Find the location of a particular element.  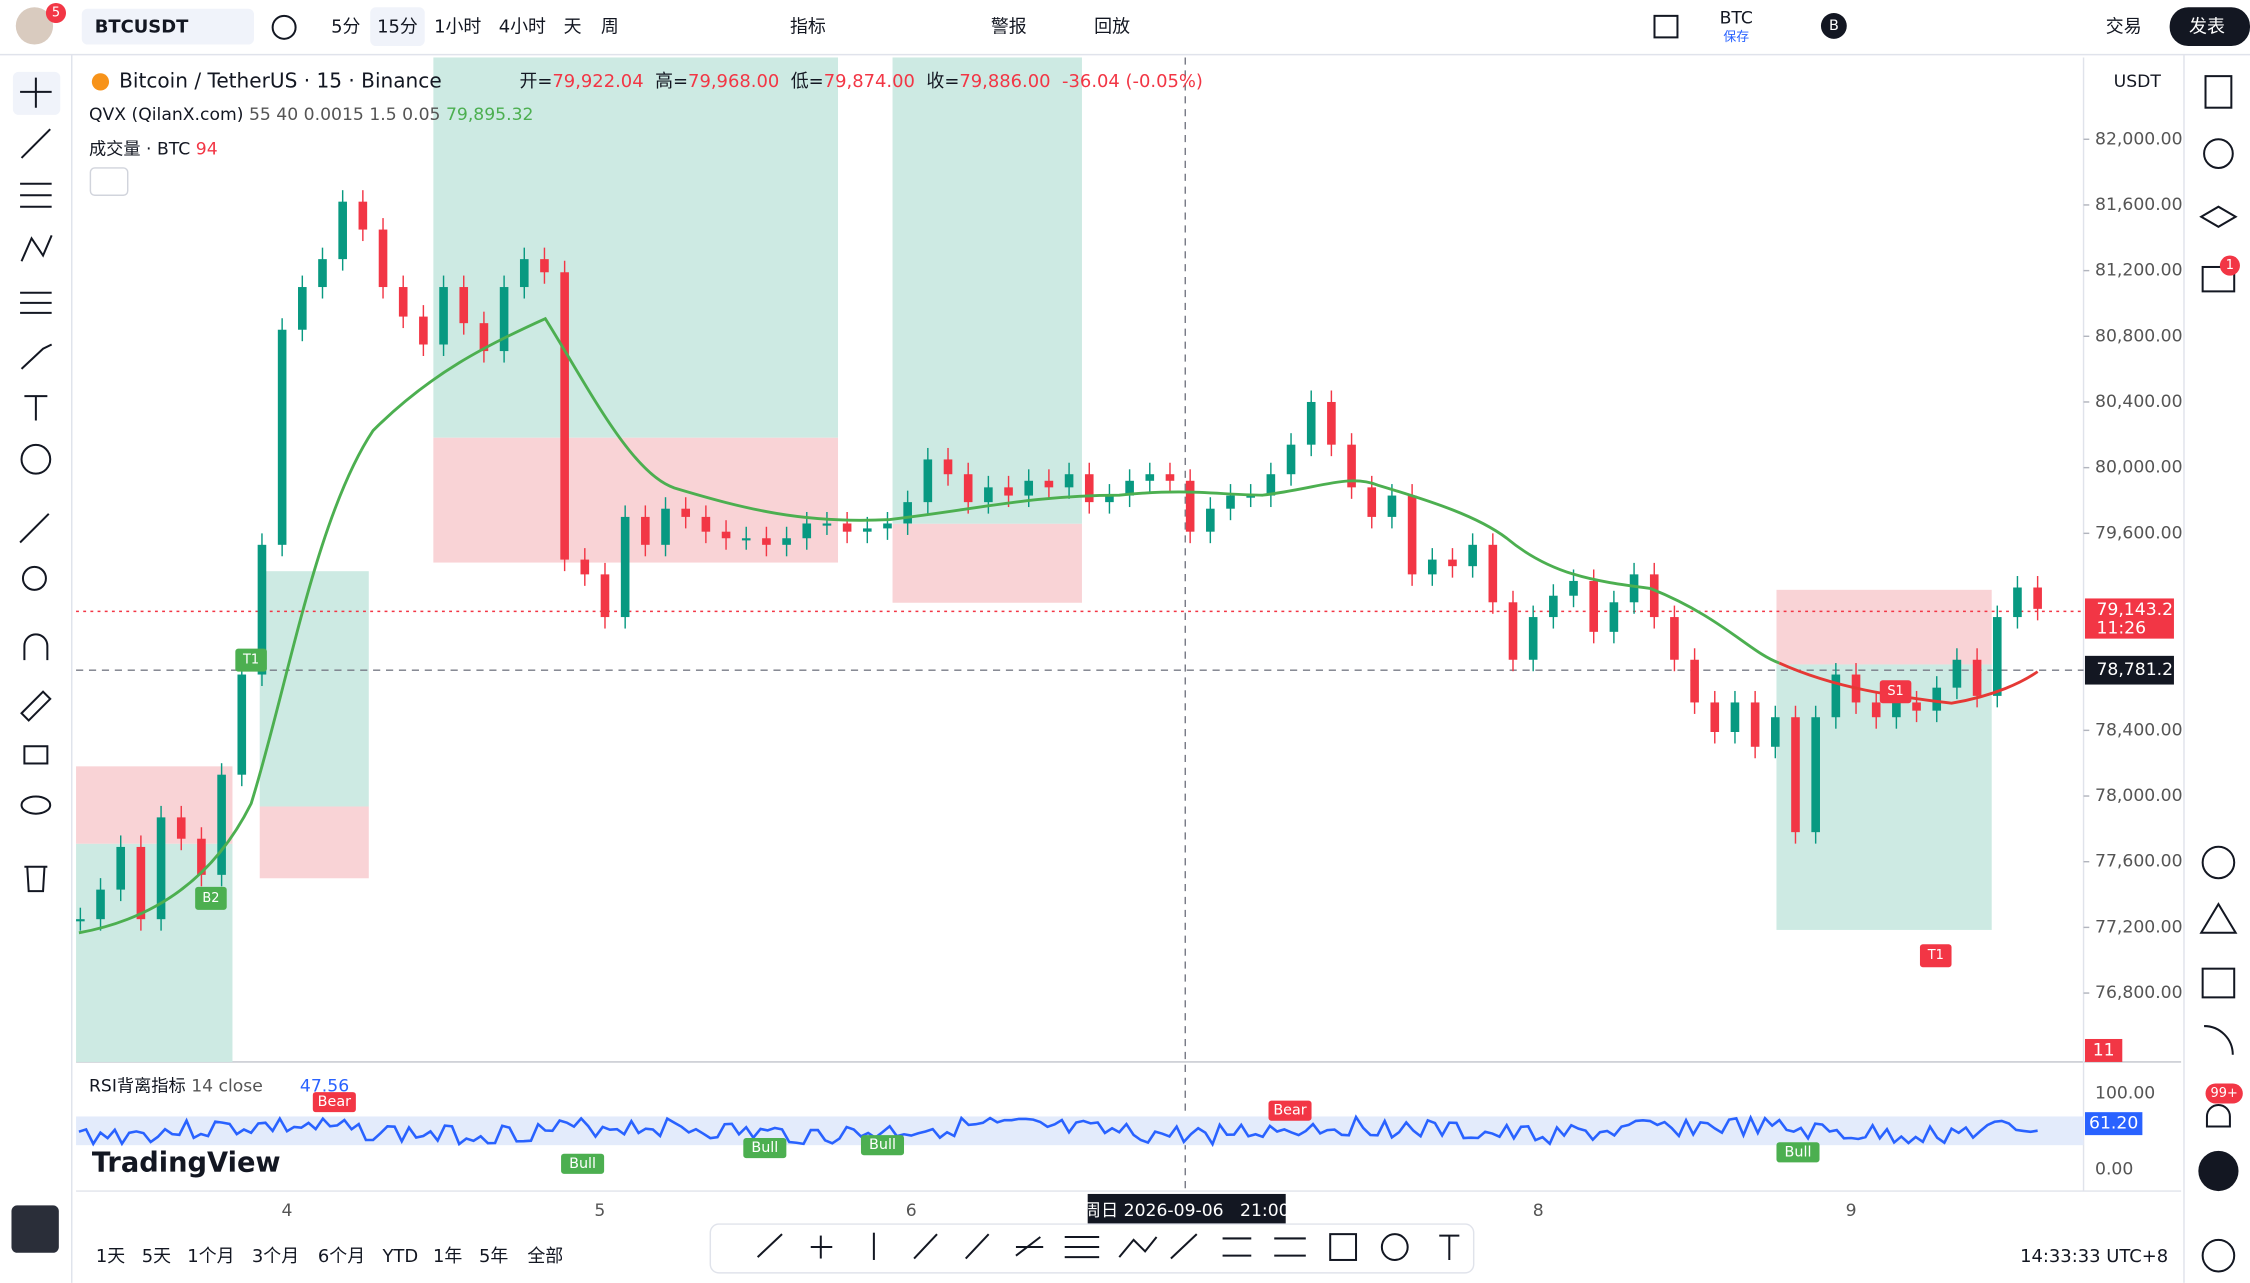

replay: 回放 is located at coordinates (1112, 26).